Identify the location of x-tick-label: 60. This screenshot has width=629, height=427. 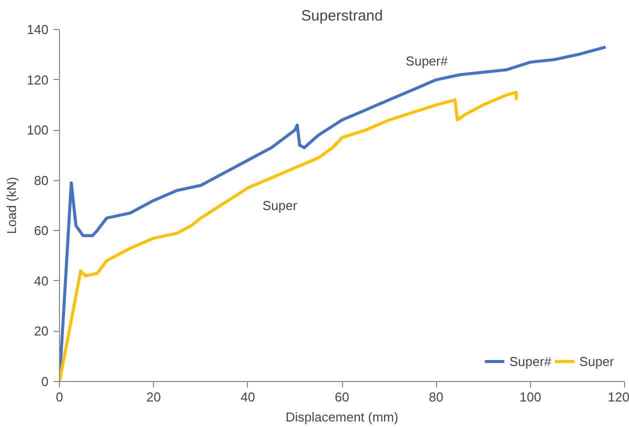
(342, 397).